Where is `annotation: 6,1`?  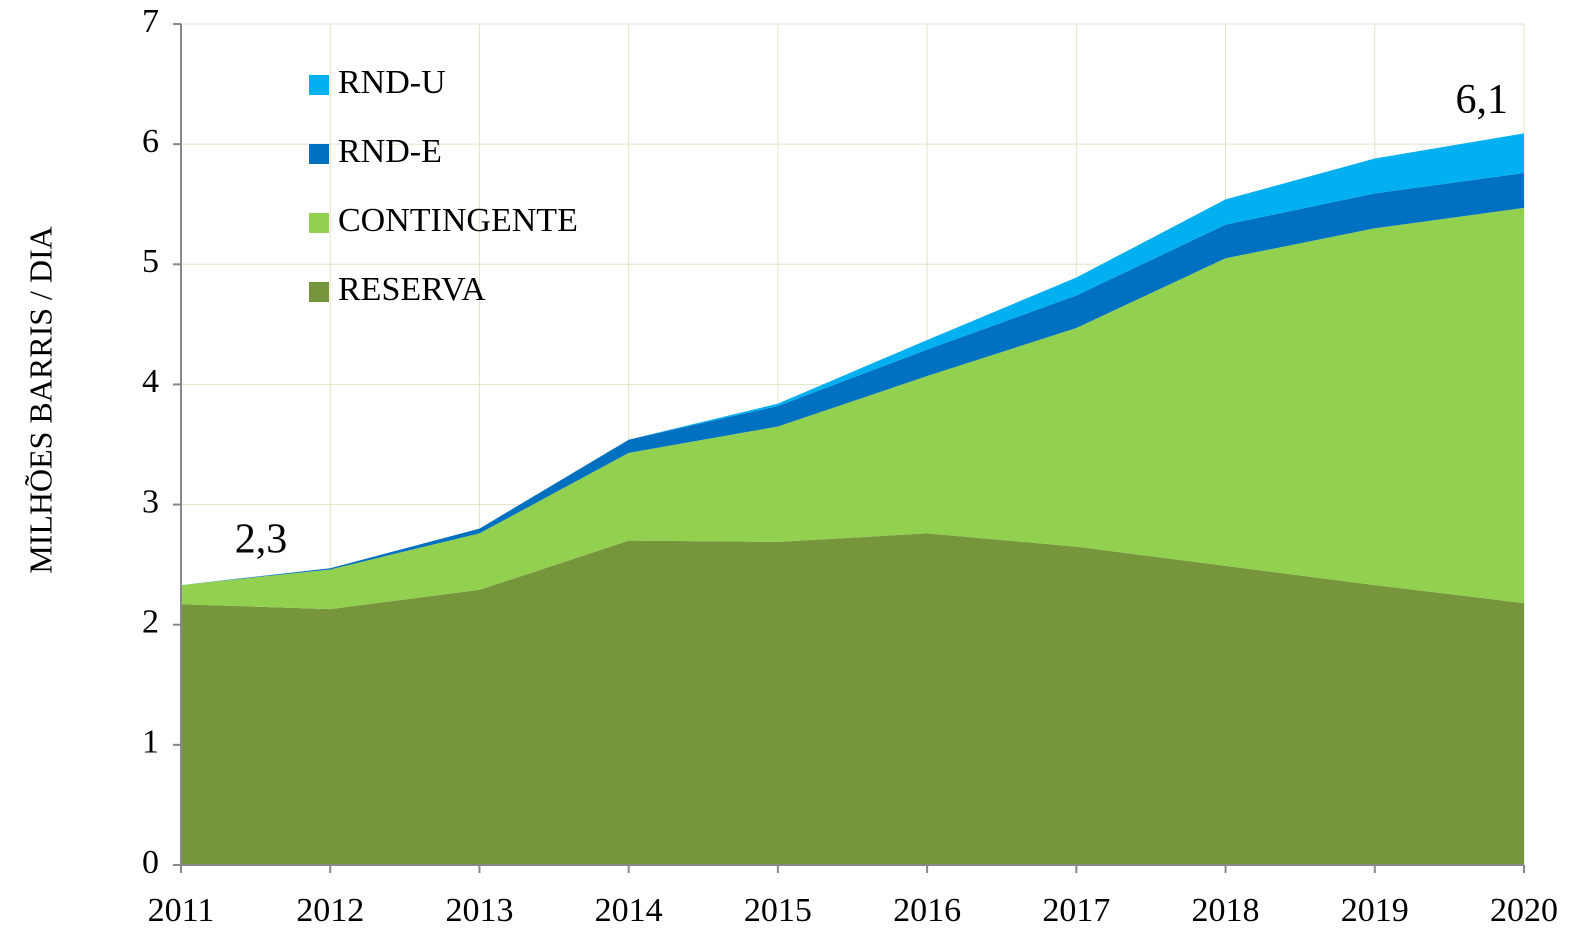
annotation: 6,1 is located at coordinates (1482, 100).